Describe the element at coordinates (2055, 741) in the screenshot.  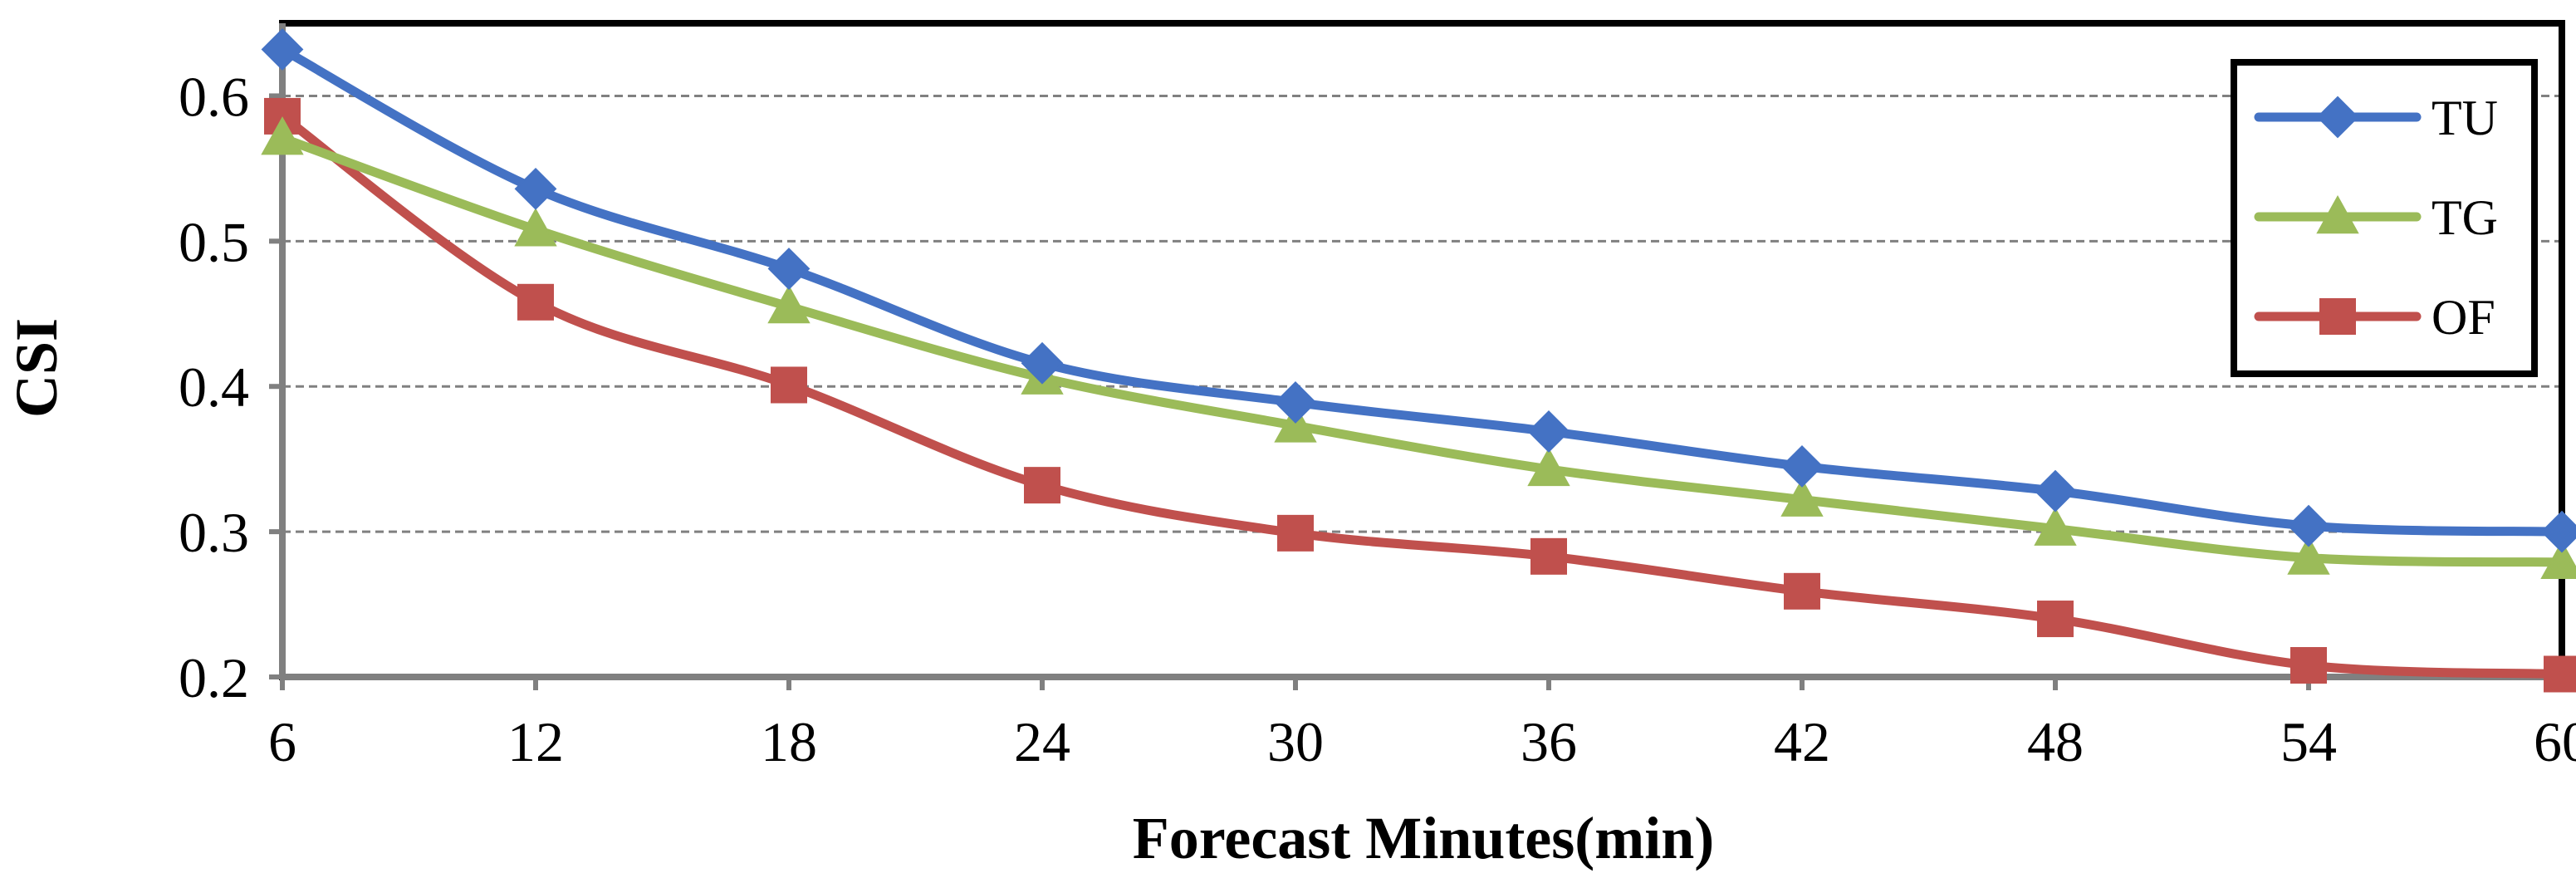
I see `x-tick-label: 48` at that location.